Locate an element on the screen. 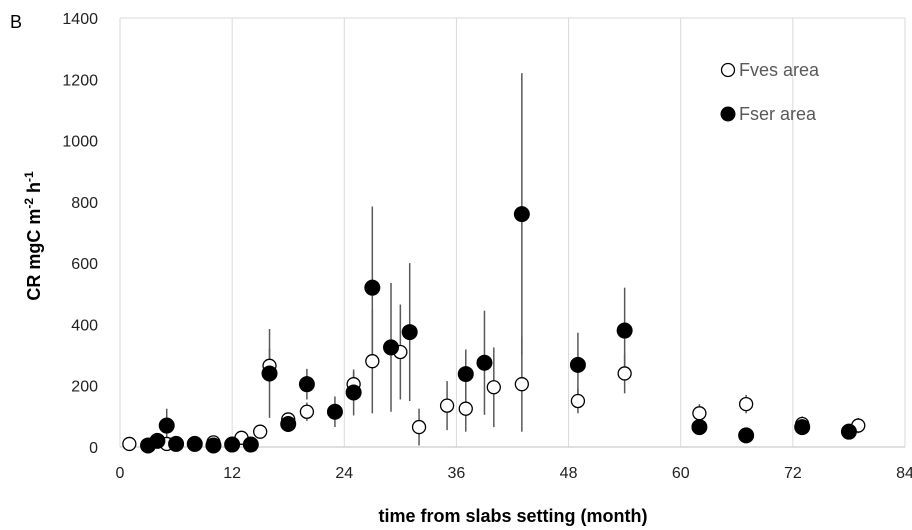  x-tick-label: 72 is located at coordinates (793, 473).